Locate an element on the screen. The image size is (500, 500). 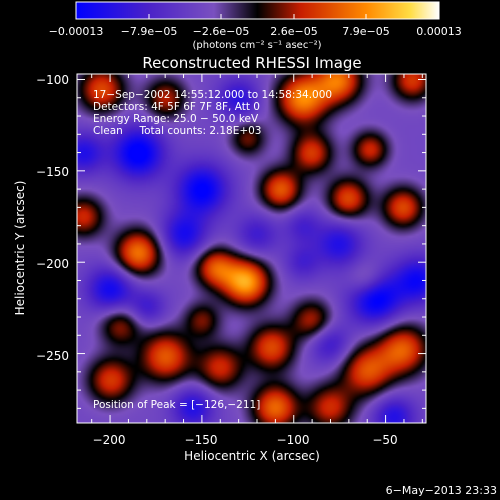
y-tick-label-2: −200 is located at coordinates (52, 264).